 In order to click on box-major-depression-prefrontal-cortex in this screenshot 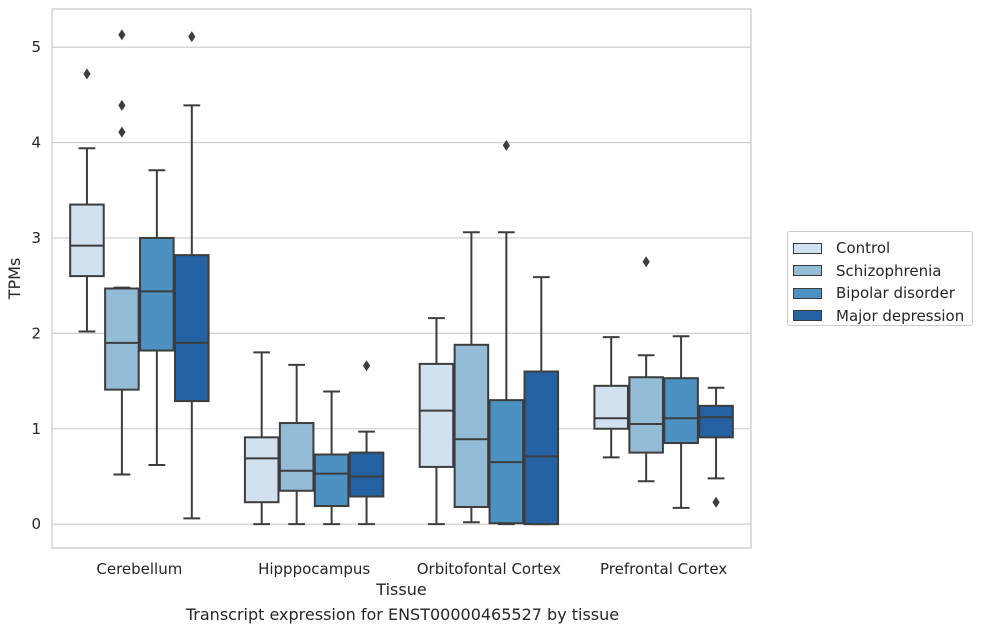, I will do `click(716, 447)`.